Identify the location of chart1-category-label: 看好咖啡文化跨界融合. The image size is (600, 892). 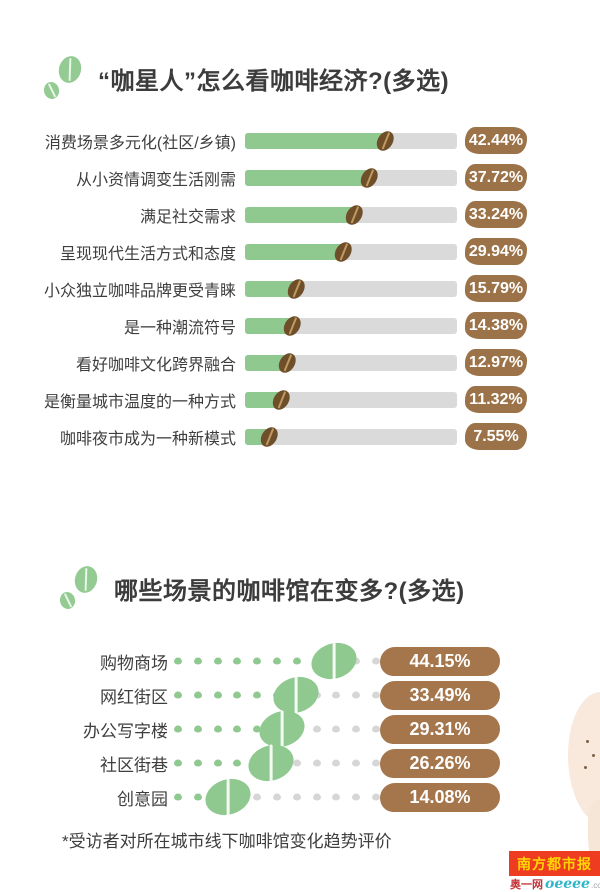
(155, 365).